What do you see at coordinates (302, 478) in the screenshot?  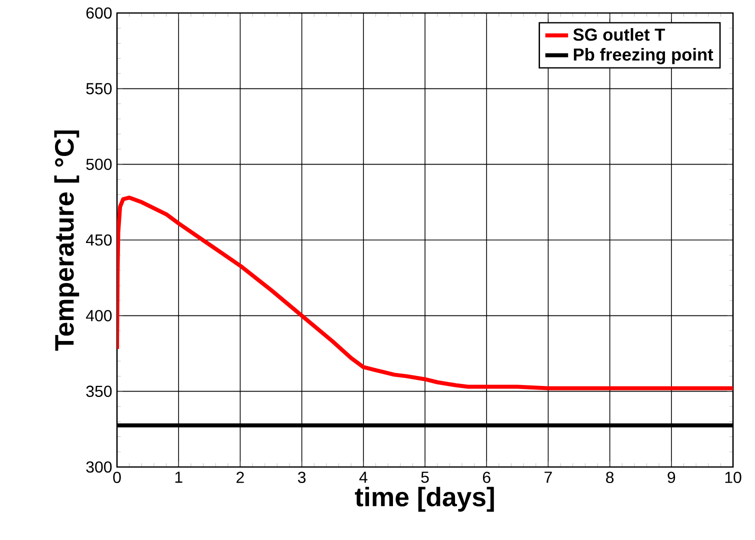 I see `x-tick-label: 3` at bounding box center [302, 478].